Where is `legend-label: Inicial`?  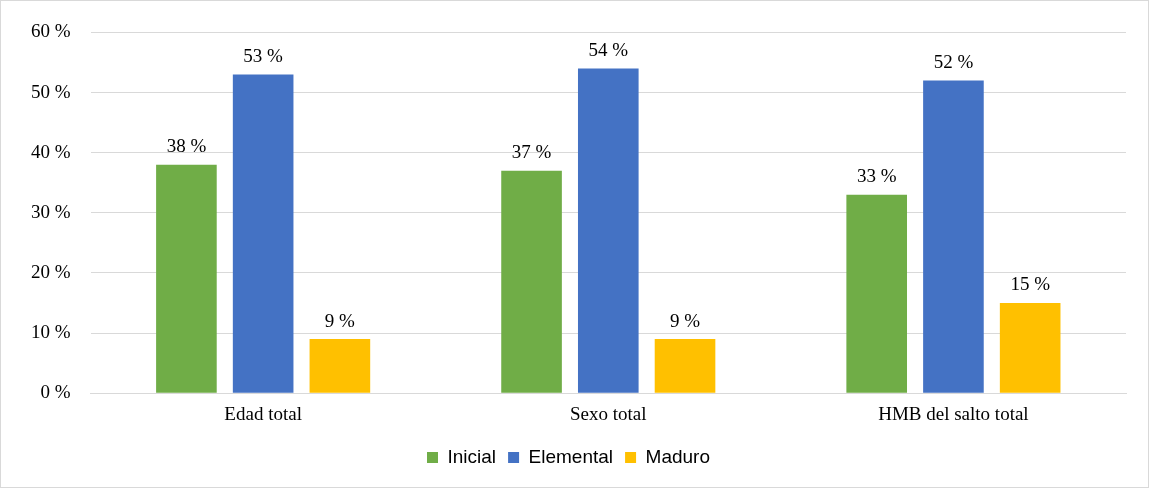
legend-label: Inicial is located at coordinates (472, 456).